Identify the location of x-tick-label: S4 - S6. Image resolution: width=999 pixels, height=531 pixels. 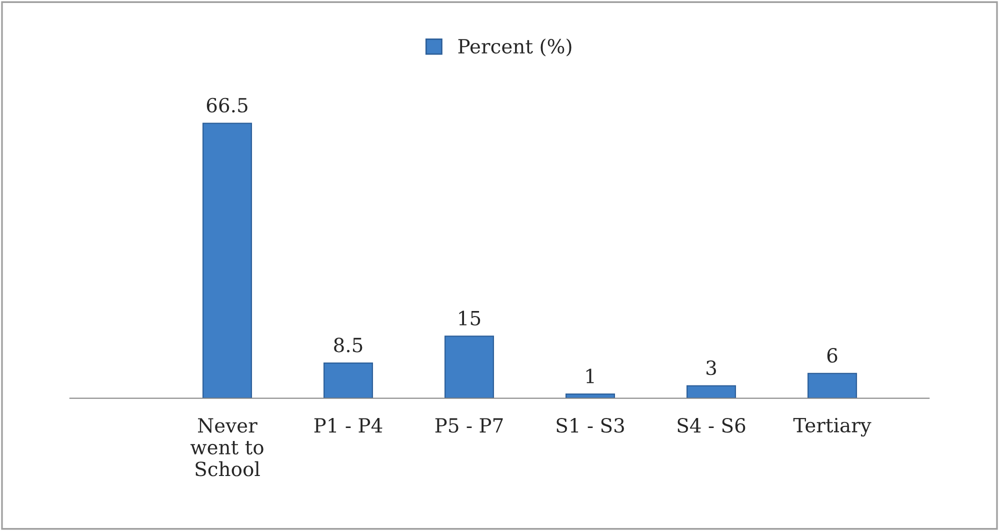
(712, 425).